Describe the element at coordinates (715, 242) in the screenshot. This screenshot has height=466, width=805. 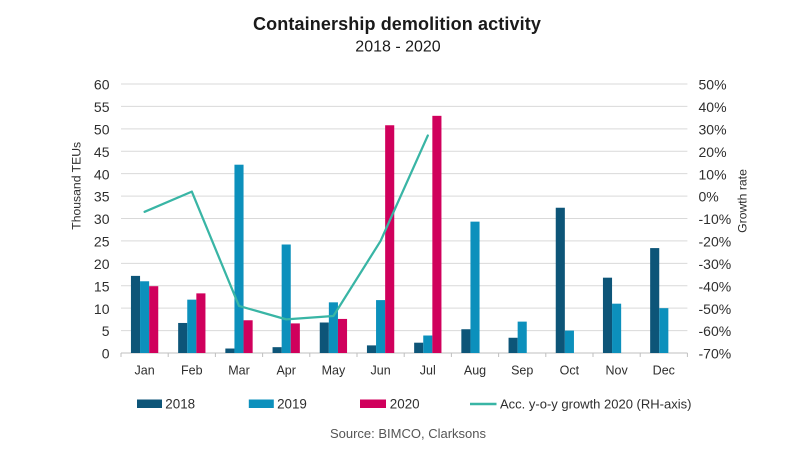
I see `svg-text: -20%` at that location.